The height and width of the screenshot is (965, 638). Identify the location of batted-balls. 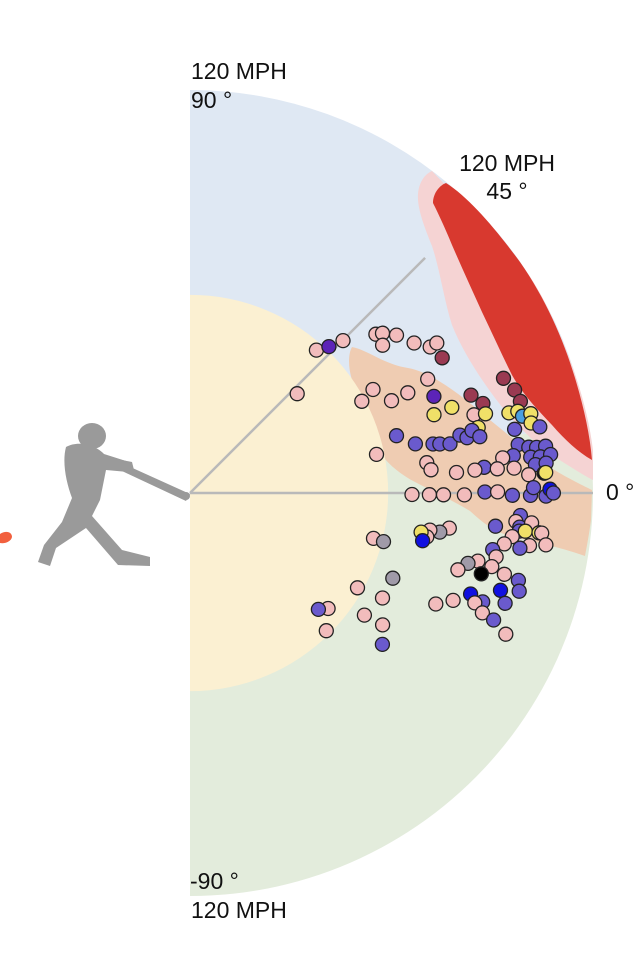
(425, 489).